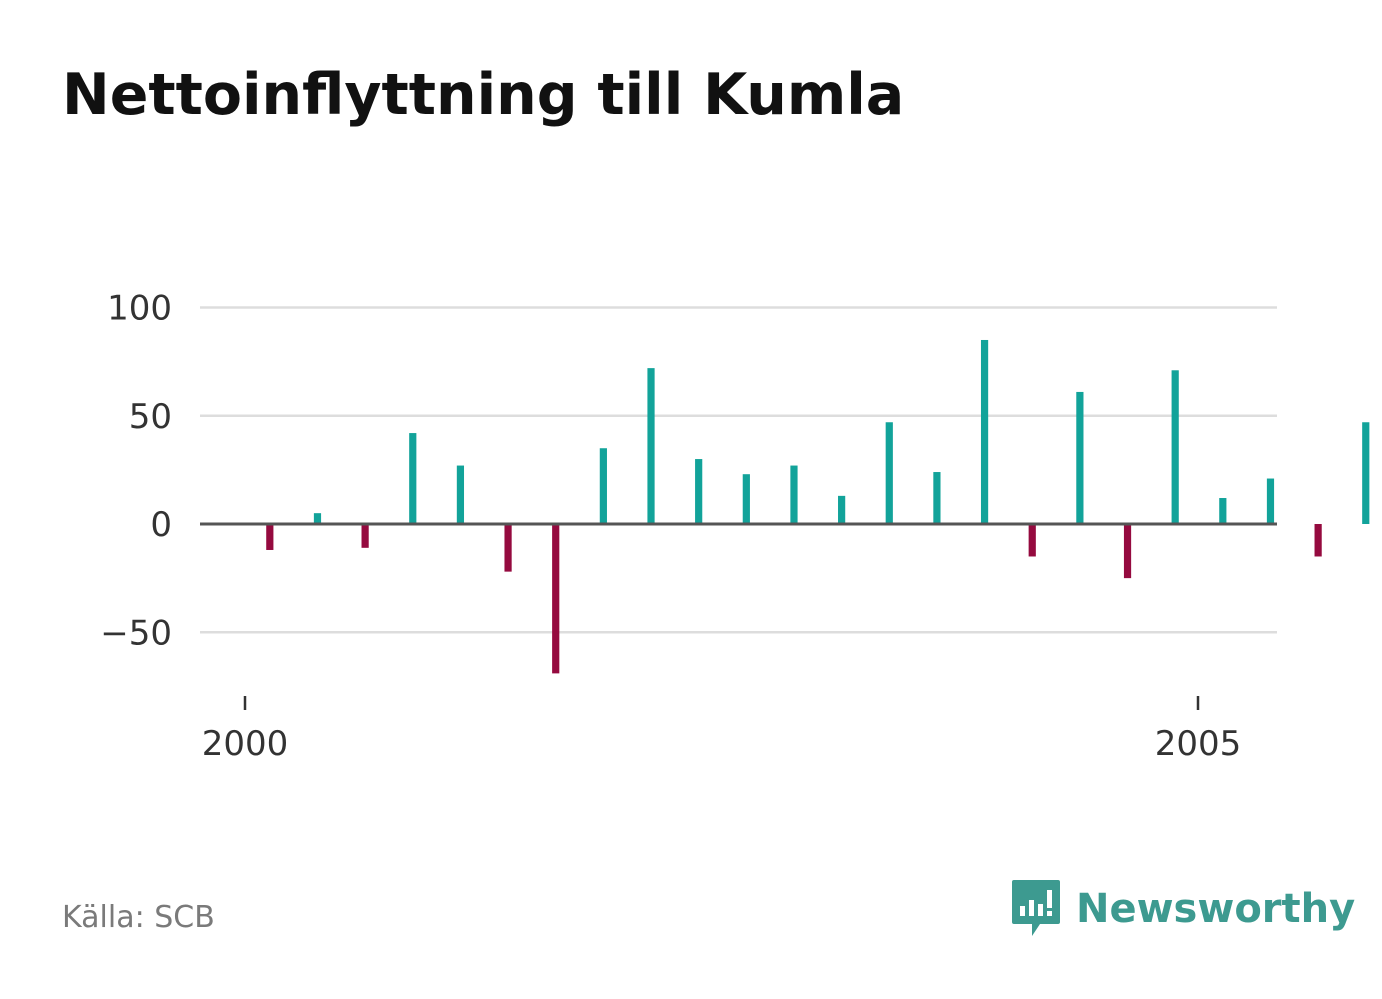 The width and height of the screenshot is (1382, 999). I want to click on chart-title: Nettoinflyttning till Kumla, so click(483, 95).